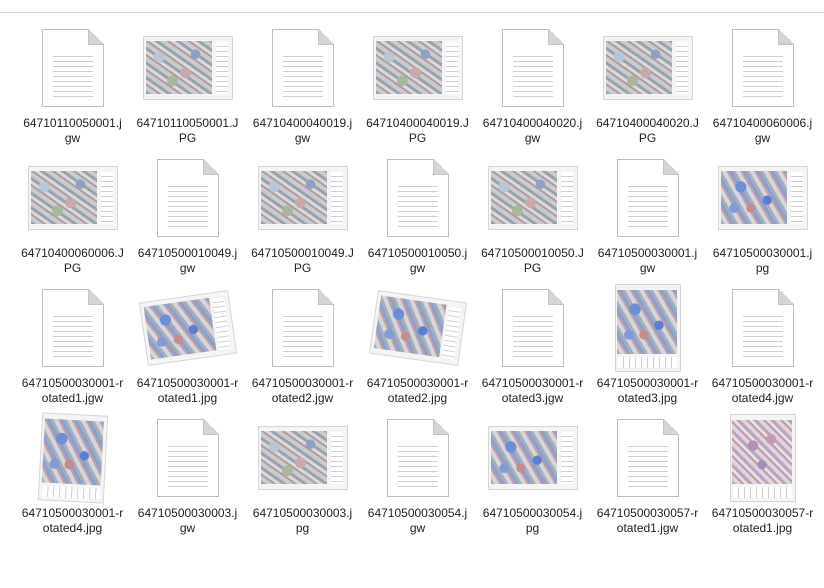 This screenshot has width=824, height=588. What do you see at coordinates (762, 390) in the screenshot?
I see `file-name: 64710500030001-rotated4.jgw` at bounding box center [762, 390].